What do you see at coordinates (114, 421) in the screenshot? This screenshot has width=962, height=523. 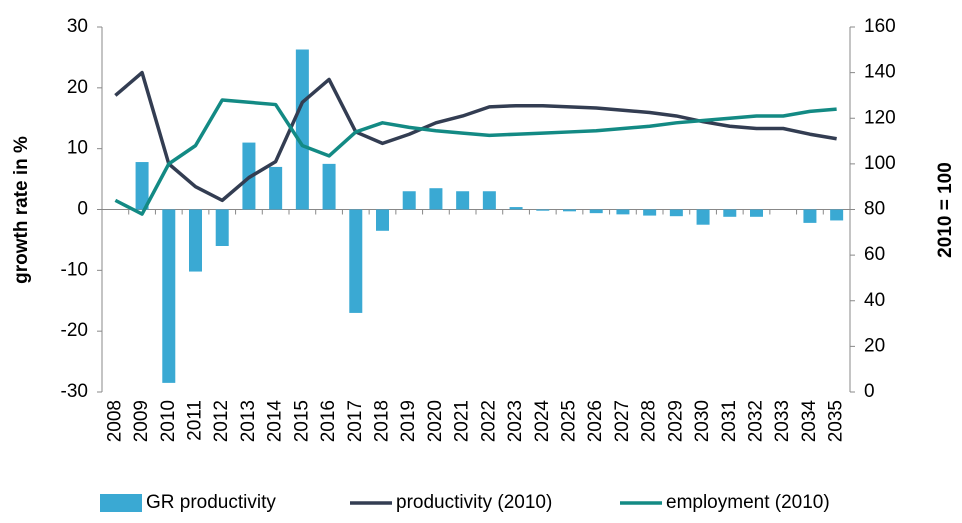 I see `x-tick-label: 2008` at bounding box center [114, 421].